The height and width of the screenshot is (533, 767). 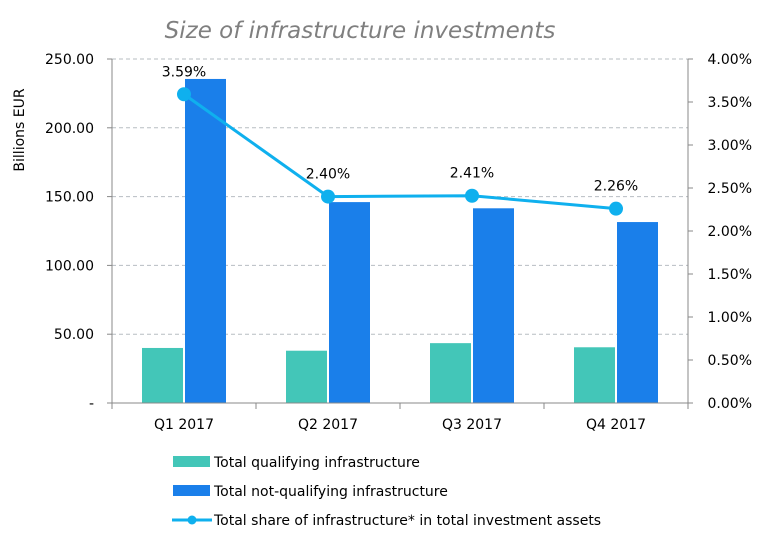 I want to click on x-tick-label: Q1 2017, so click(x=184, y=425).